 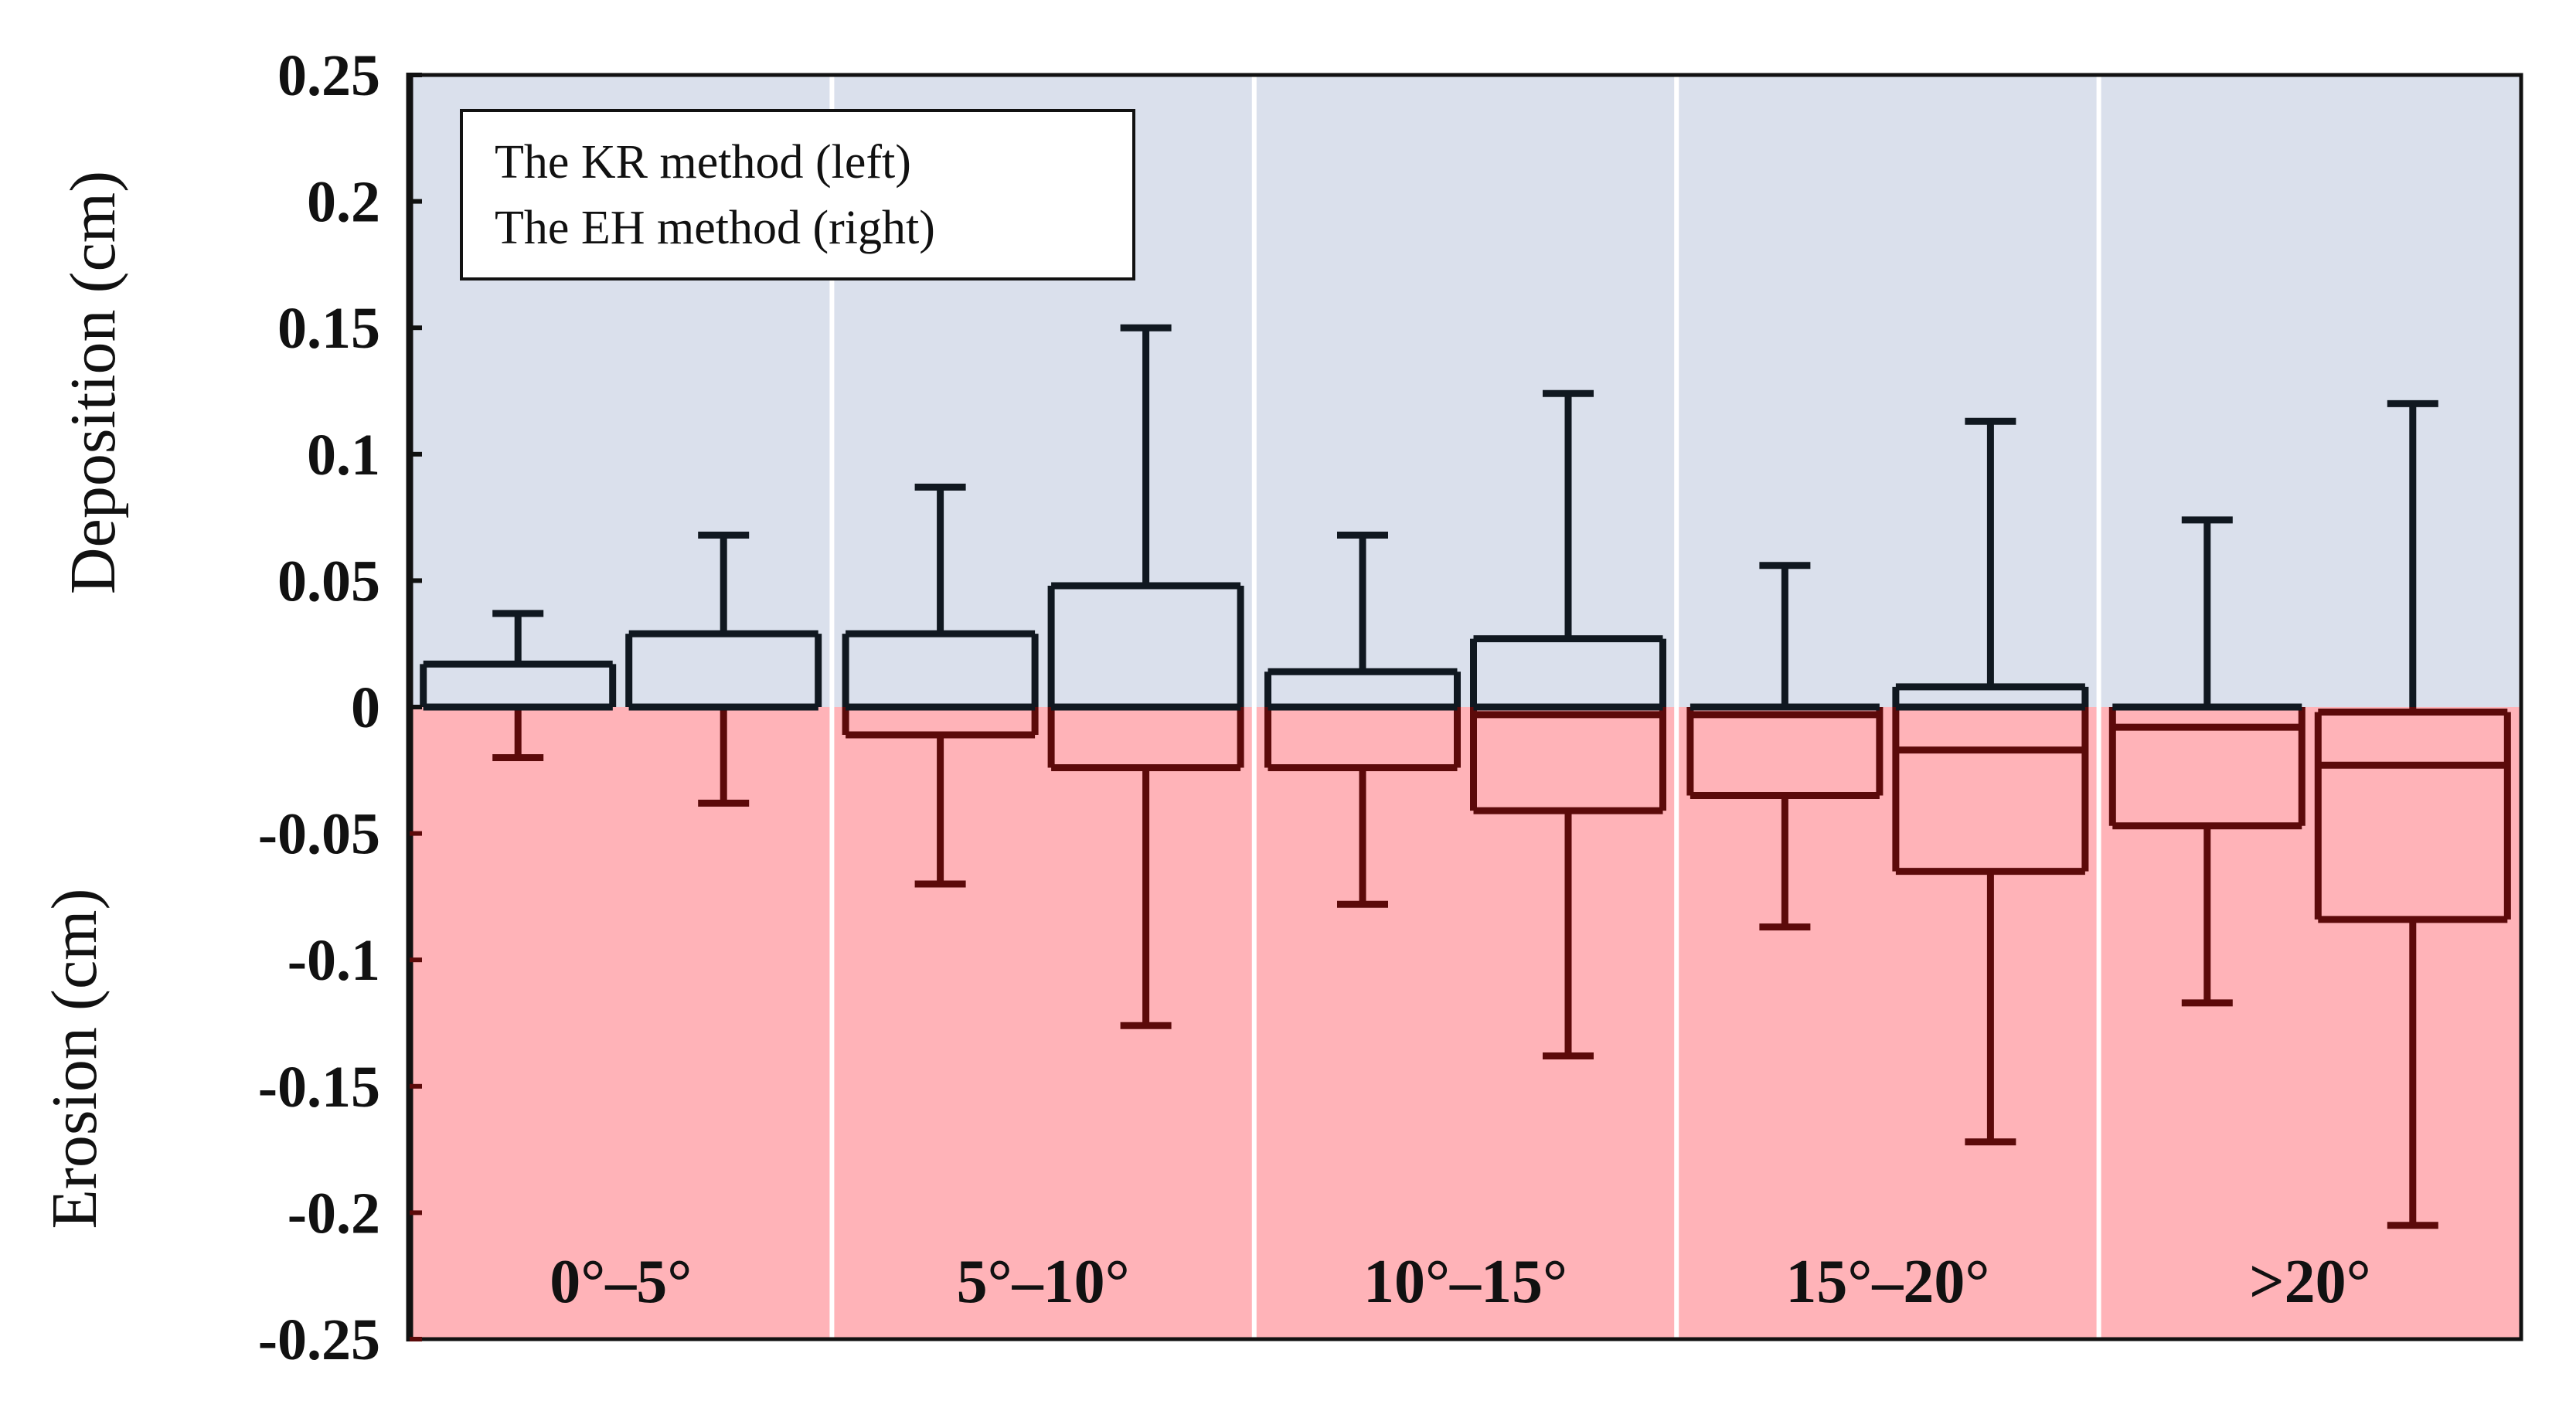 I want to click on category-labels: 0°–5° 5°–10° 10°–15° 15°–20° >20°, so click(x=1460, y=1282).